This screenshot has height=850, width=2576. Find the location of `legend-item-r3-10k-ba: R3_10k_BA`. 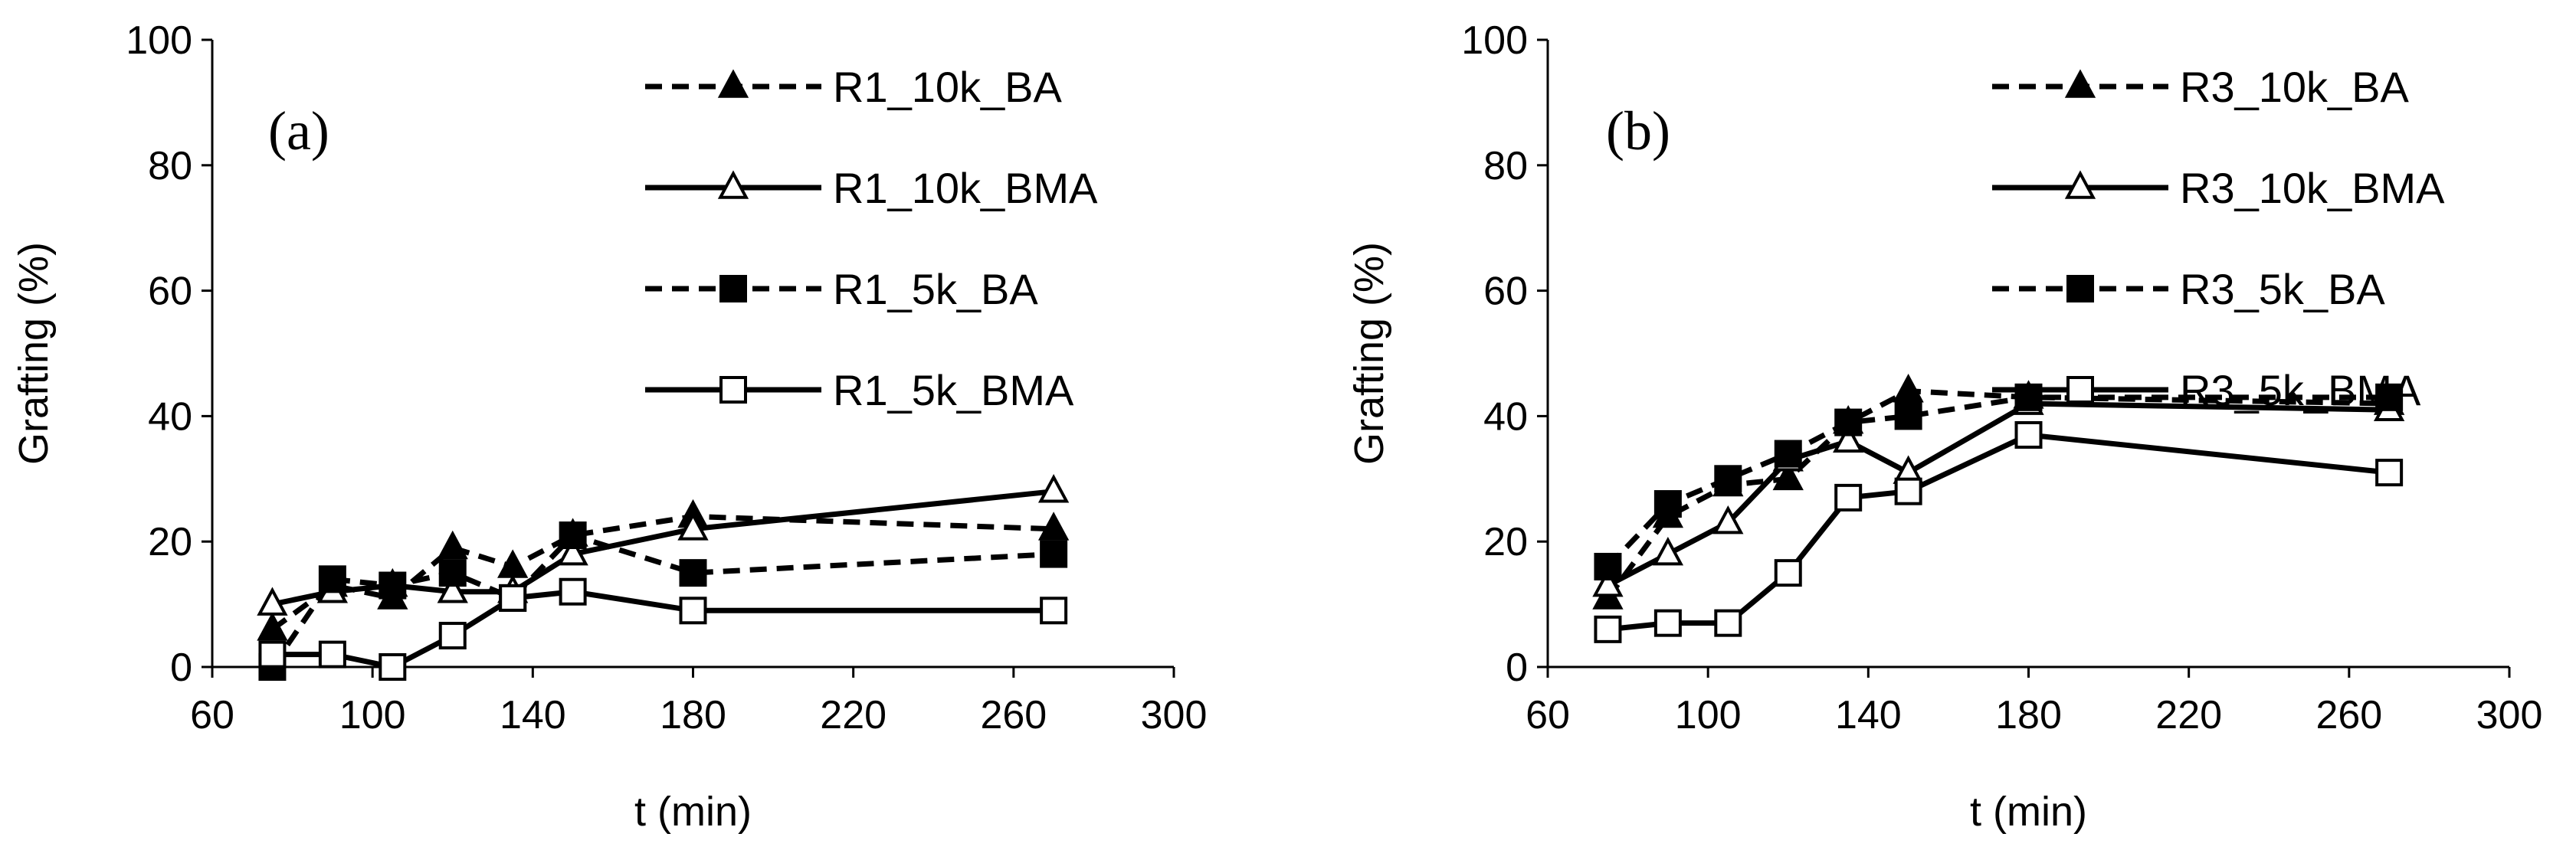

legend-item-r3-10k-ba: R3_10k_BA is located at coordinates (2201, 87).